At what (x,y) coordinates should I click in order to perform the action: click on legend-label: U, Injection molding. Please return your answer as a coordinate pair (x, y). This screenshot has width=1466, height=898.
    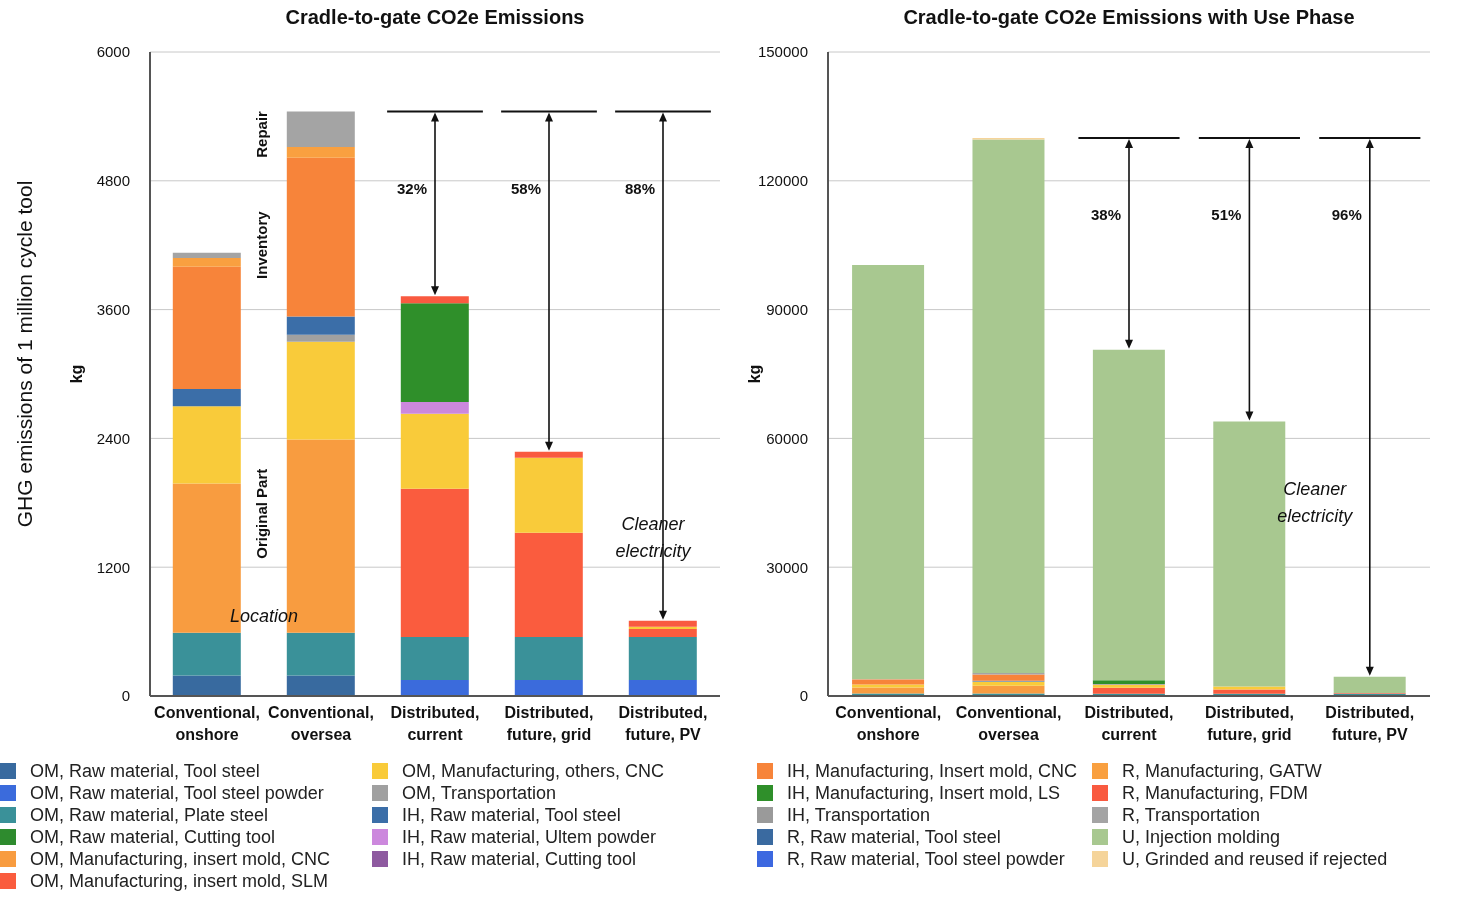
    Looking at the image, I should click on (1201, 837).